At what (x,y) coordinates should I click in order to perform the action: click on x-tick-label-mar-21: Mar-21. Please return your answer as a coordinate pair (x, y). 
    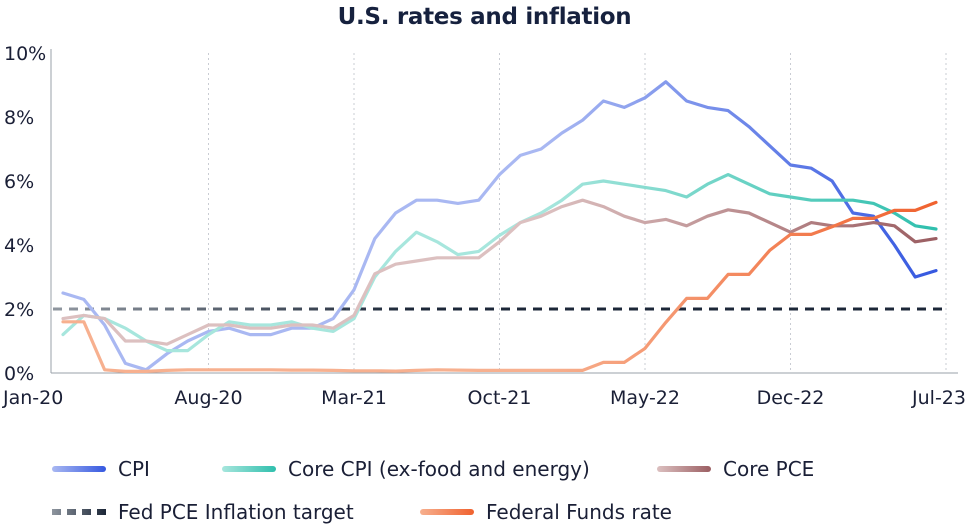
    Looking at the image, I should click on (354, 398).